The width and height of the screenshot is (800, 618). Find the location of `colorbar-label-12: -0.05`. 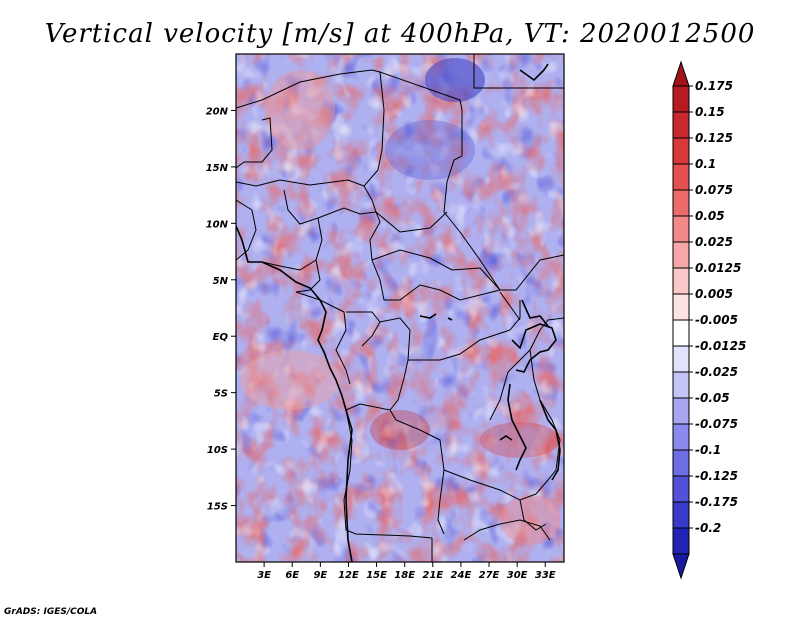

colorbar-label-12: -0.05 is located at coordinates (712, 398).